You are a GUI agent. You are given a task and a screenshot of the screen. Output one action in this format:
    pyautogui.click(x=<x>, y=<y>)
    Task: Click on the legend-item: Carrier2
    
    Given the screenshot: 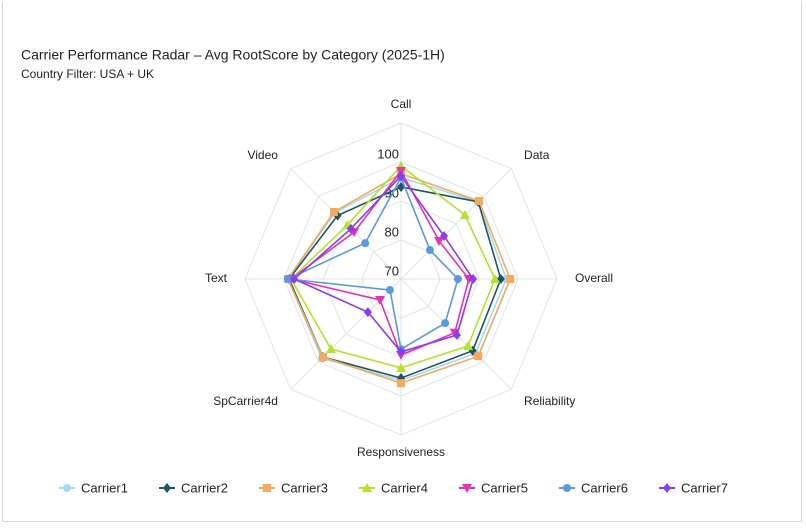 What is the action you would take?
    pyautogui.click(x=193, y=487)
    